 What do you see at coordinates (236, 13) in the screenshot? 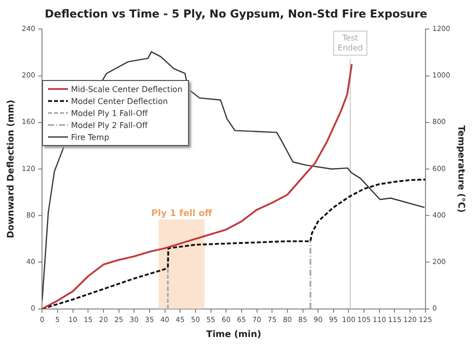
I see `chart-title: Deflection vs Time - 5 Ply, No Gypsum, Non-Std Fire Exposure` at bounding box center [236, 13].